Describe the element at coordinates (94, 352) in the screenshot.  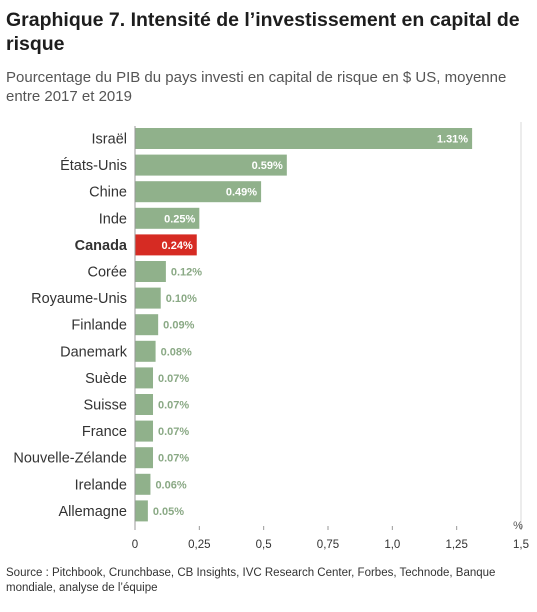
I see `category-label: Danemark` at that location.